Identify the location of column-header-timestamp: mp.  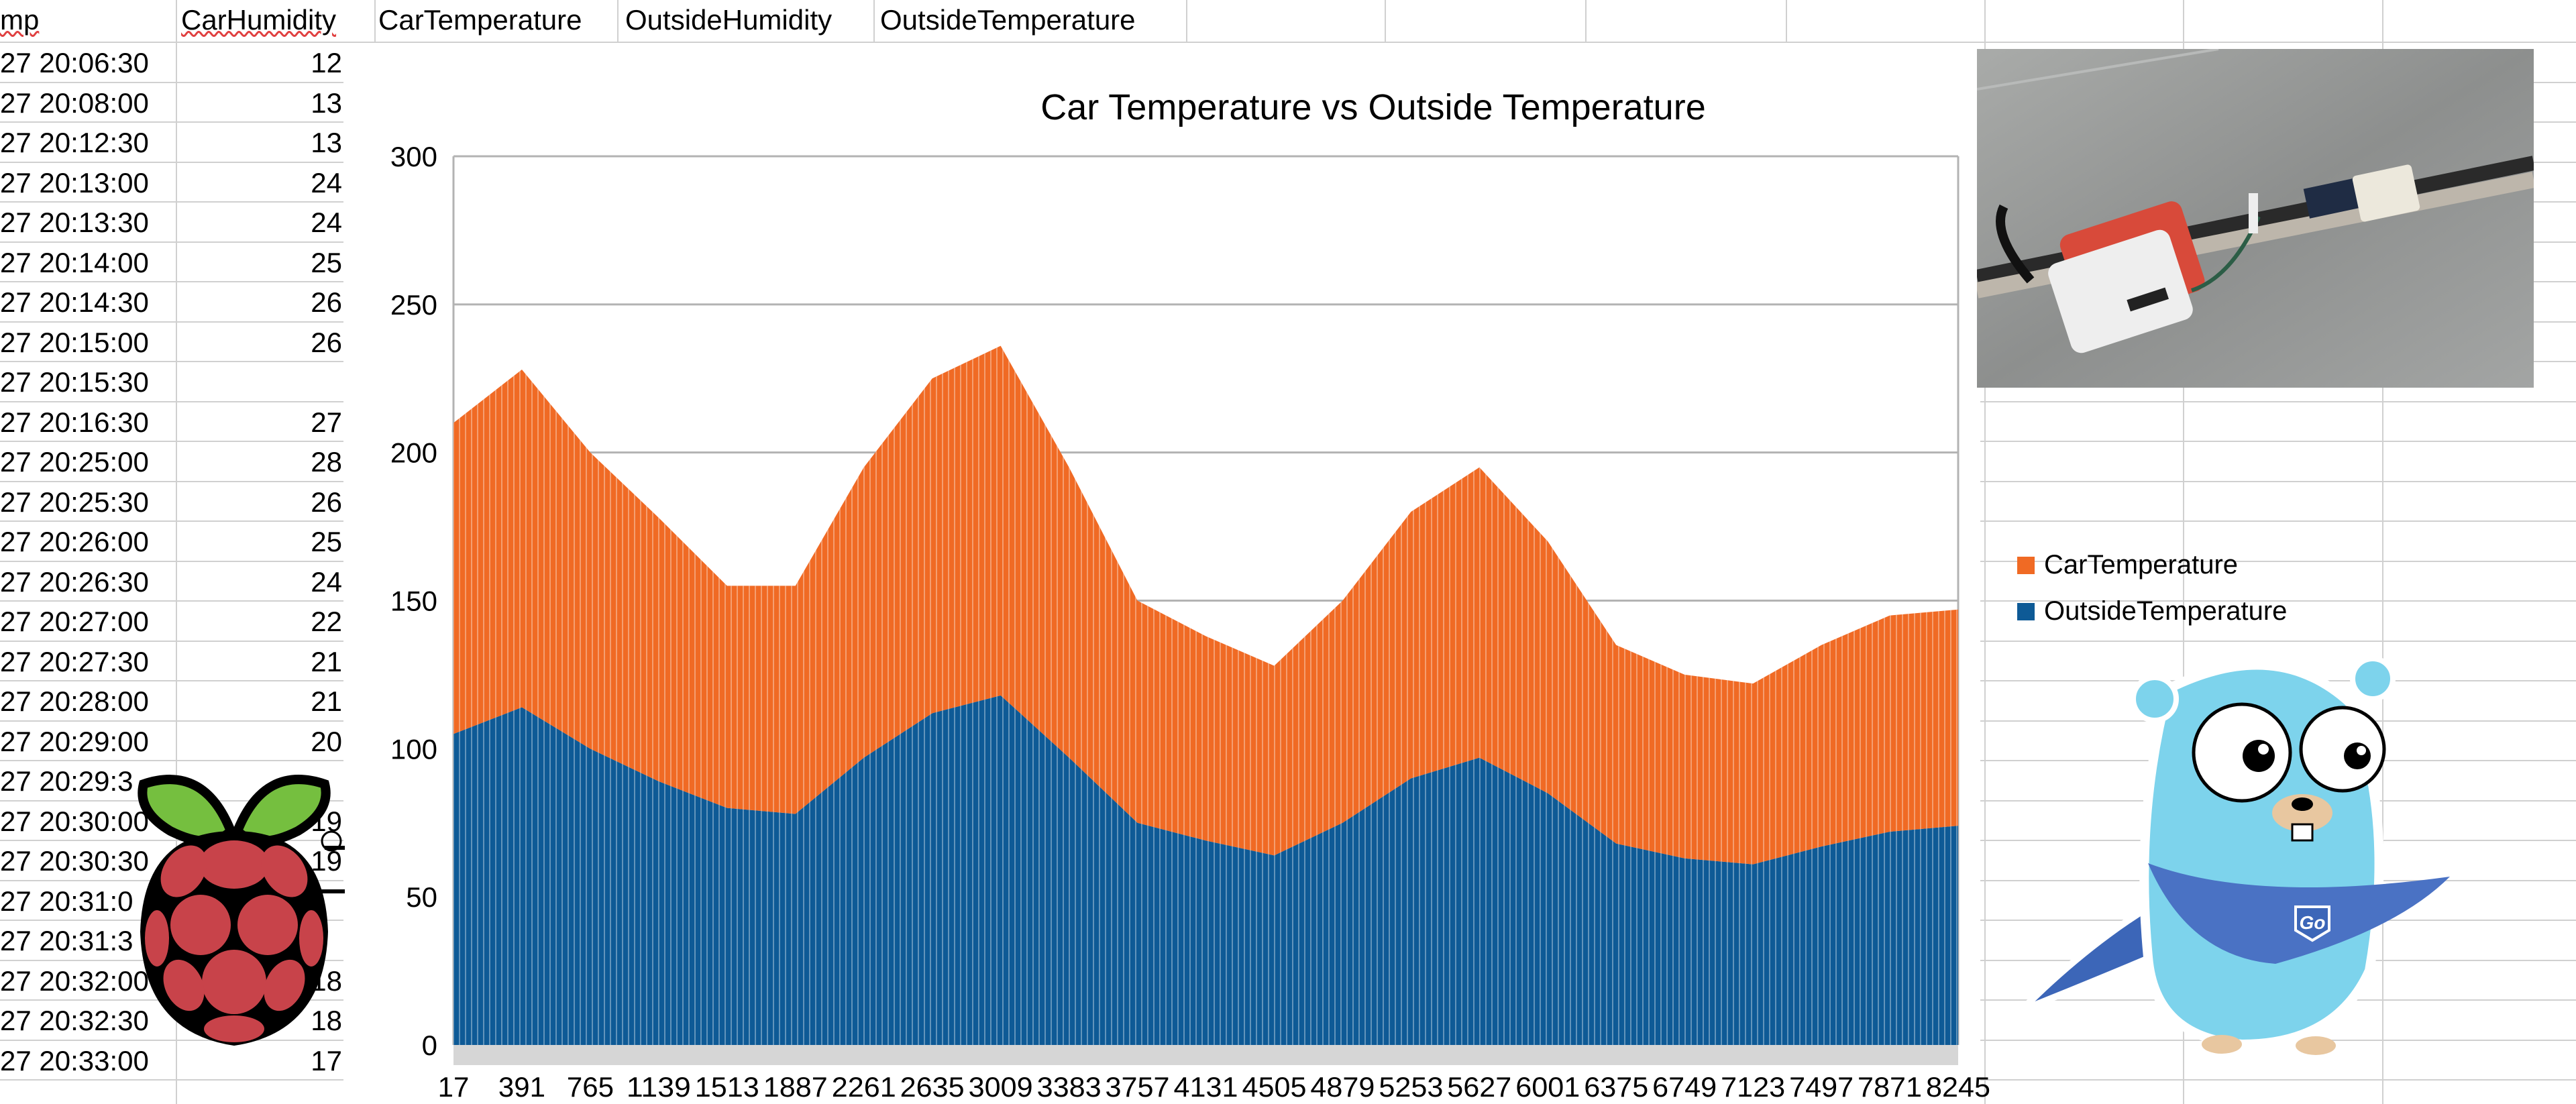
(86, 21).